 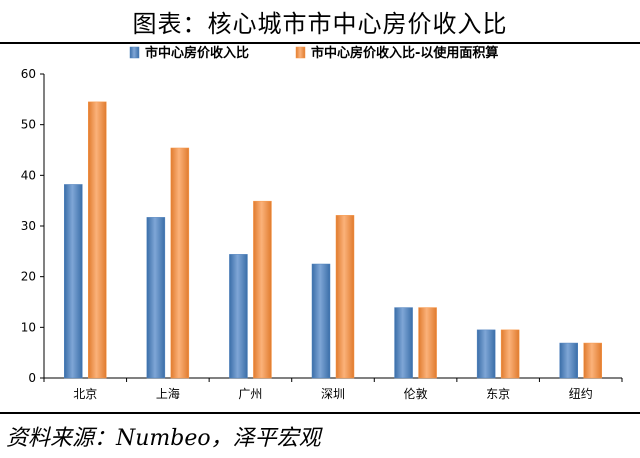 I want to click on x-tick-label: 北京, so click(x=85, y=394).